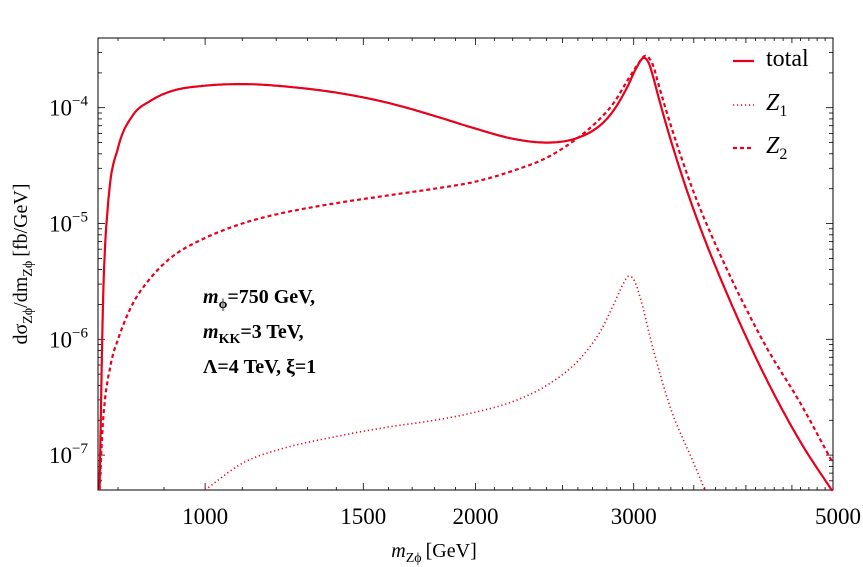 The height and width of the screenshot is (567, 863). What do you see at coordinates (634, 516) in the screenshot?
I see `x-tick-label: 3000` at bounding box center [634, 516].